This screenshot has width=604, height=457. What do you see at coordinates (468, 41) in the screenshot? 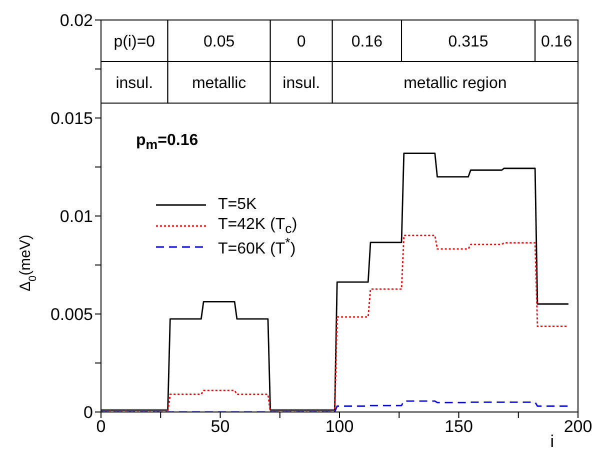
I see `band-label: 0.315` at bounding box center [468, 41].